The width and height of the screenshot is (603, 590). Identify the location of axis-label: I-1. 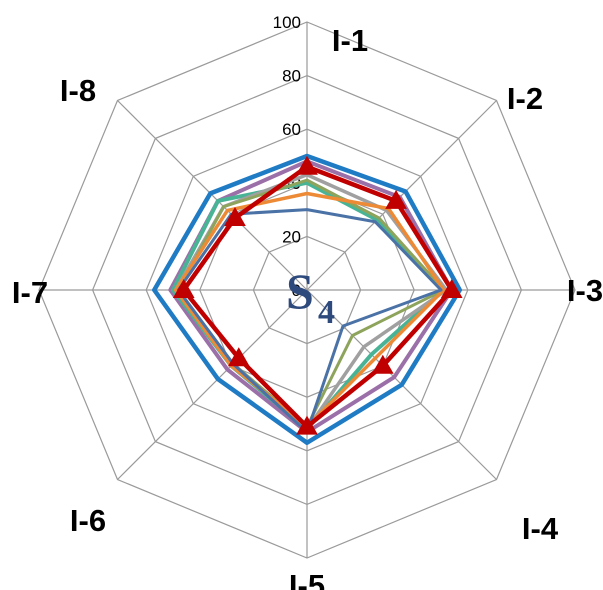
(350, 40).